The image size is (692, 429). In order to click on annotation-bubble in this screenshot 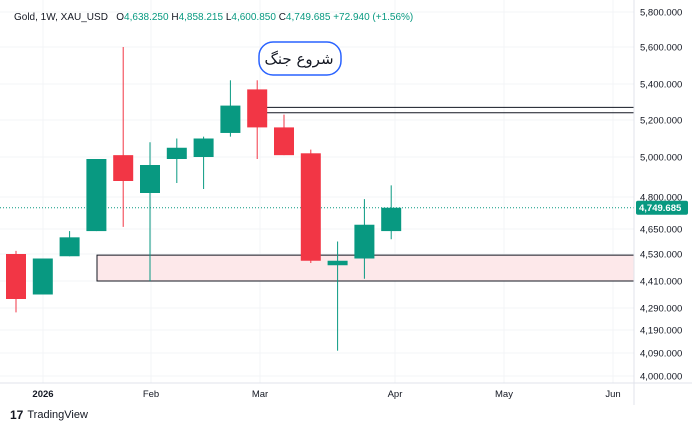, I will do `click(300, 58)`.